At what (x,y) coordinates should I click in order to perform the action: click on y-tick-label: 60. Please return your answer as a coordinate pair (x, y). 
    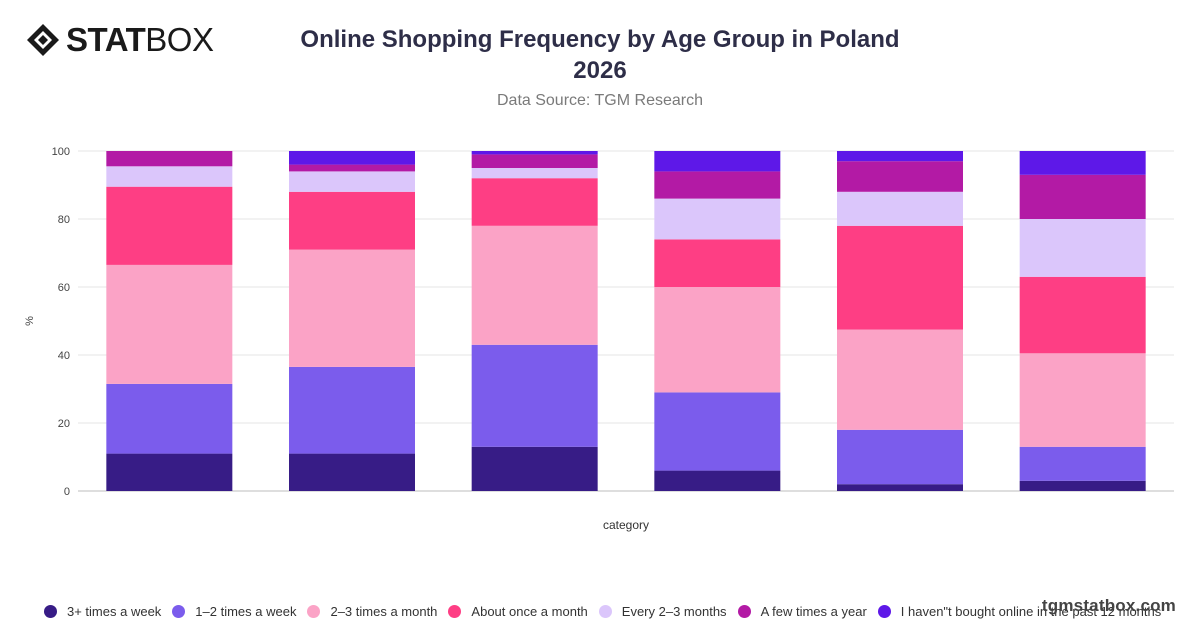
    Looking at the image, I should click on (64, 288).